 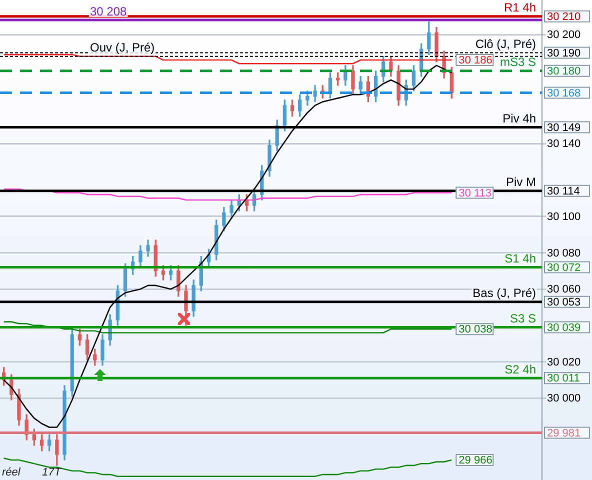 What do you see at coordinates (564, 71) in the screenshot?
I see `y-tick-label: 30 180` at bounding box center [564, 71].